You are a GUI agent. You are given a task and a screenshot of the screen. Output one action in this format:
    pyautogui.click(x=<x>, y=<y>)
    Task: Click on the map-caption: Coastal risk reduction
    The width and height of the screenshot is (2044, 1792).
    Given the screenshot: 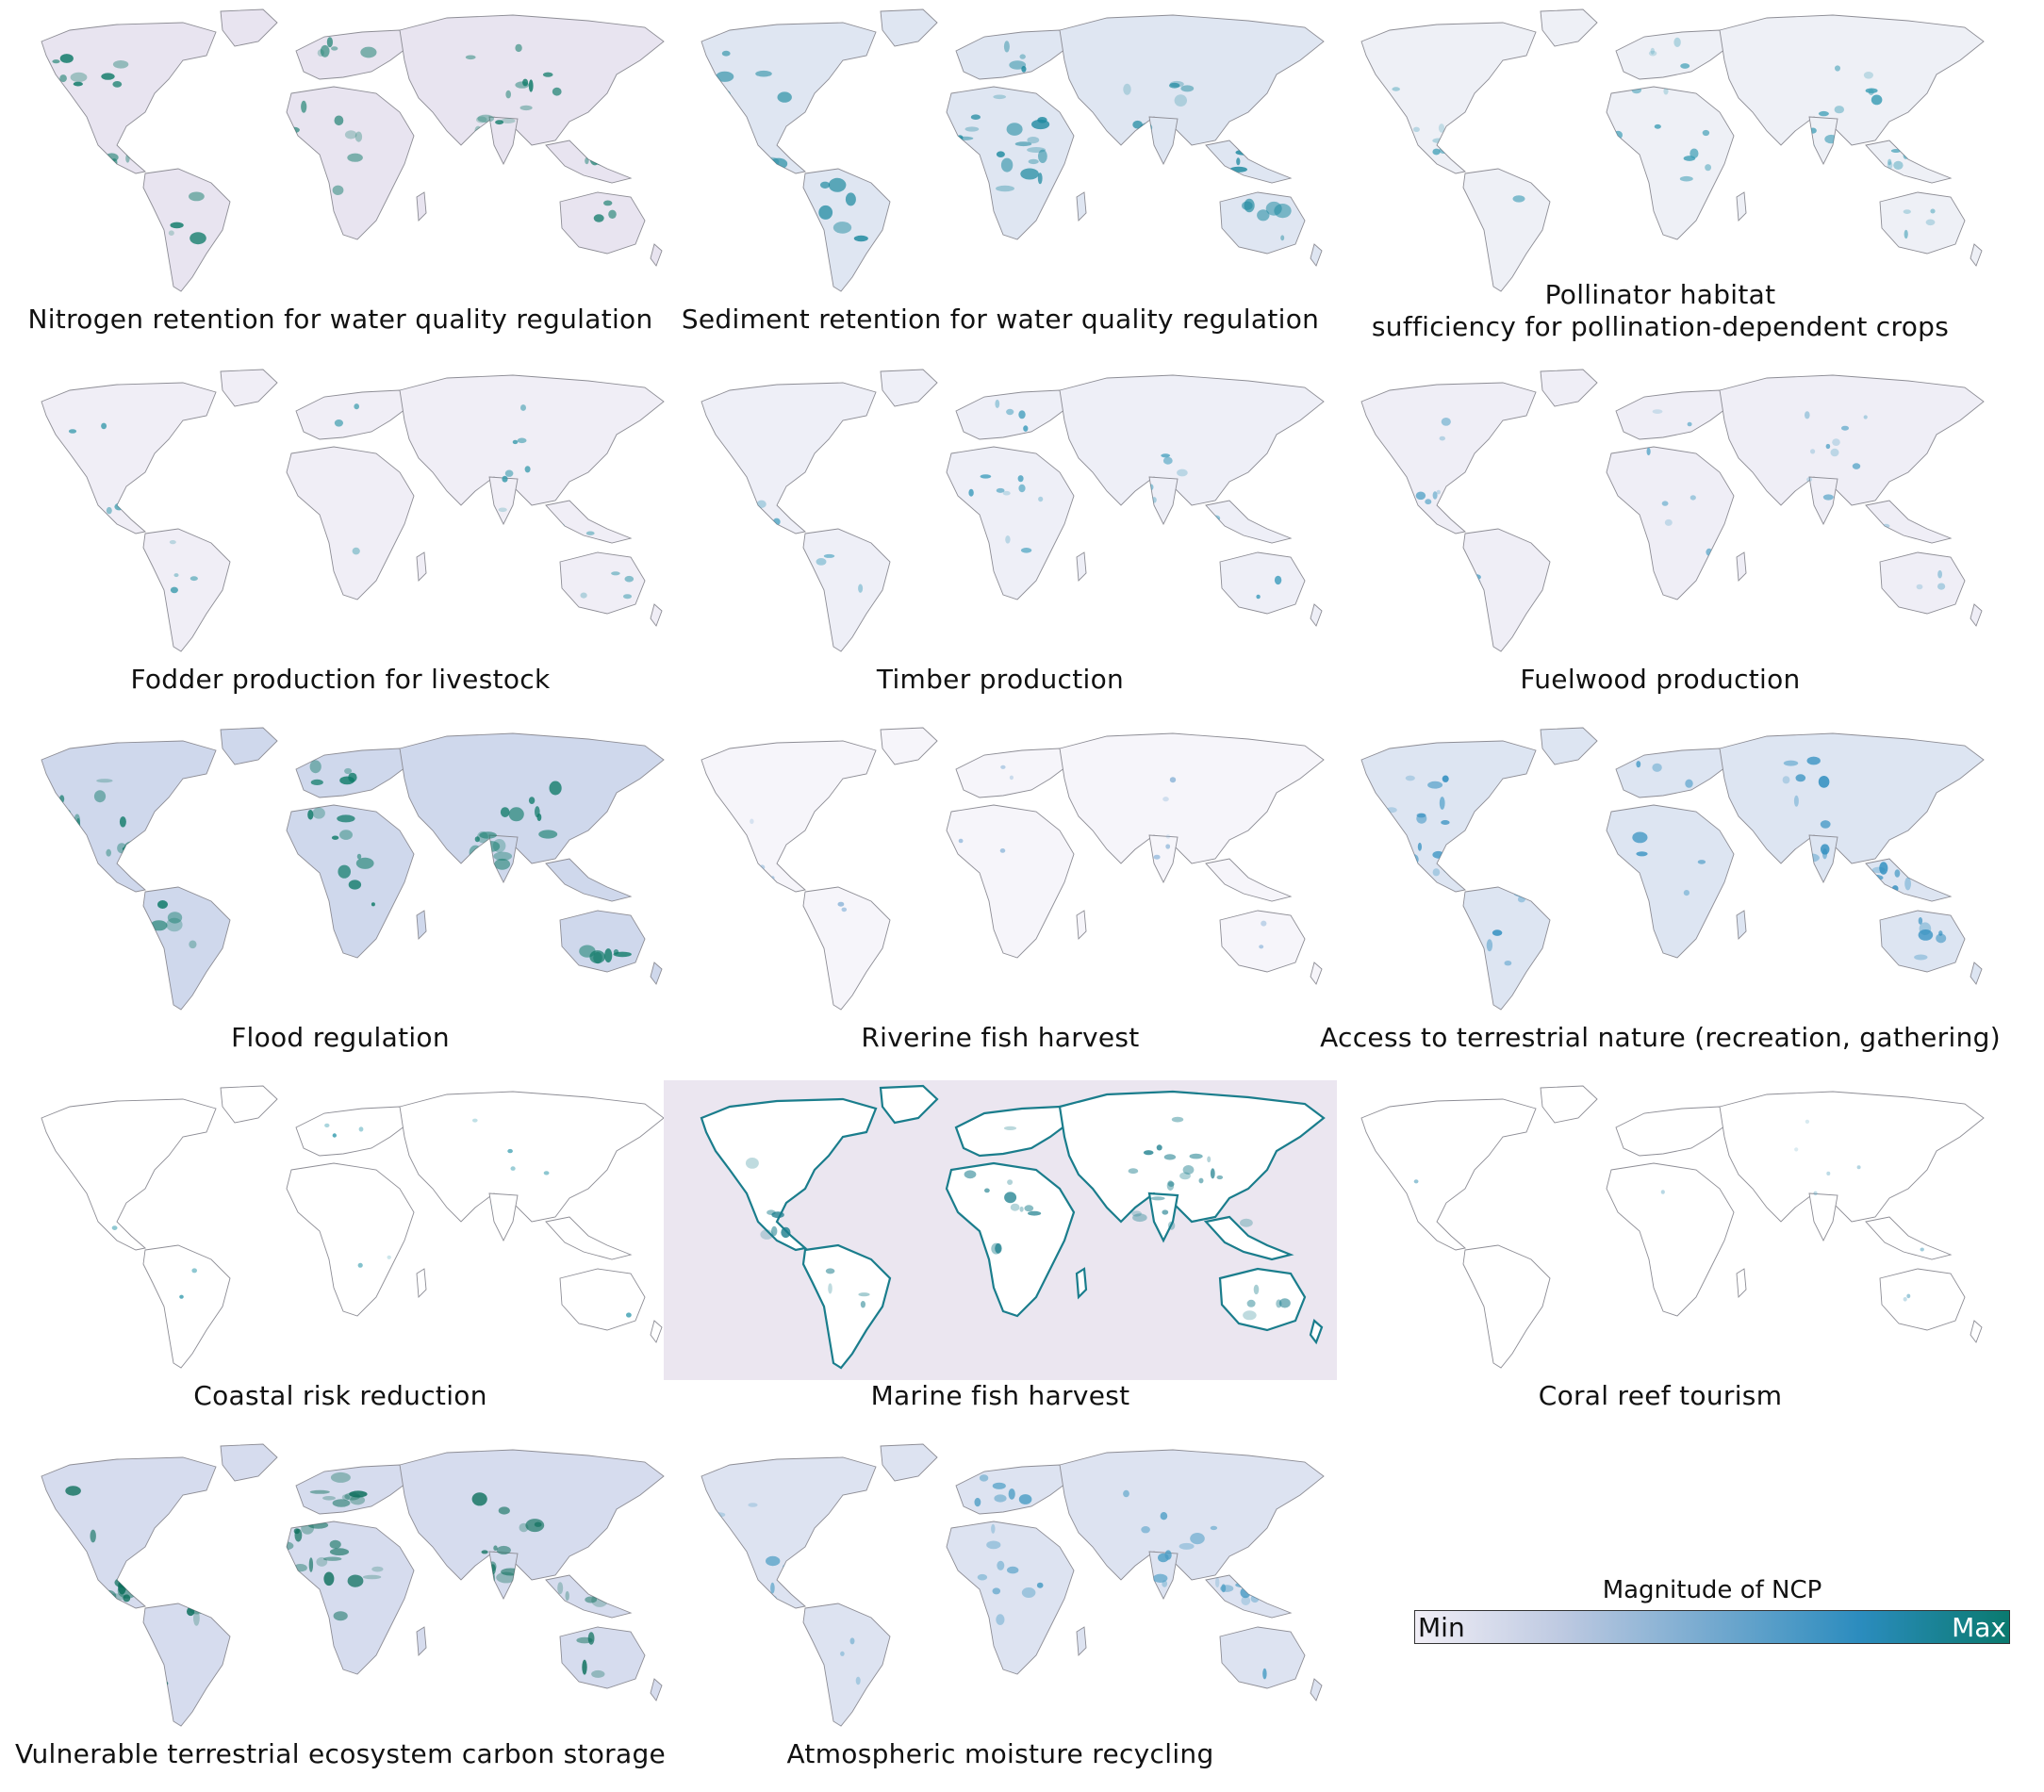 What is the action you would take?
    pyautogui.click(x=340, y=1395)
    